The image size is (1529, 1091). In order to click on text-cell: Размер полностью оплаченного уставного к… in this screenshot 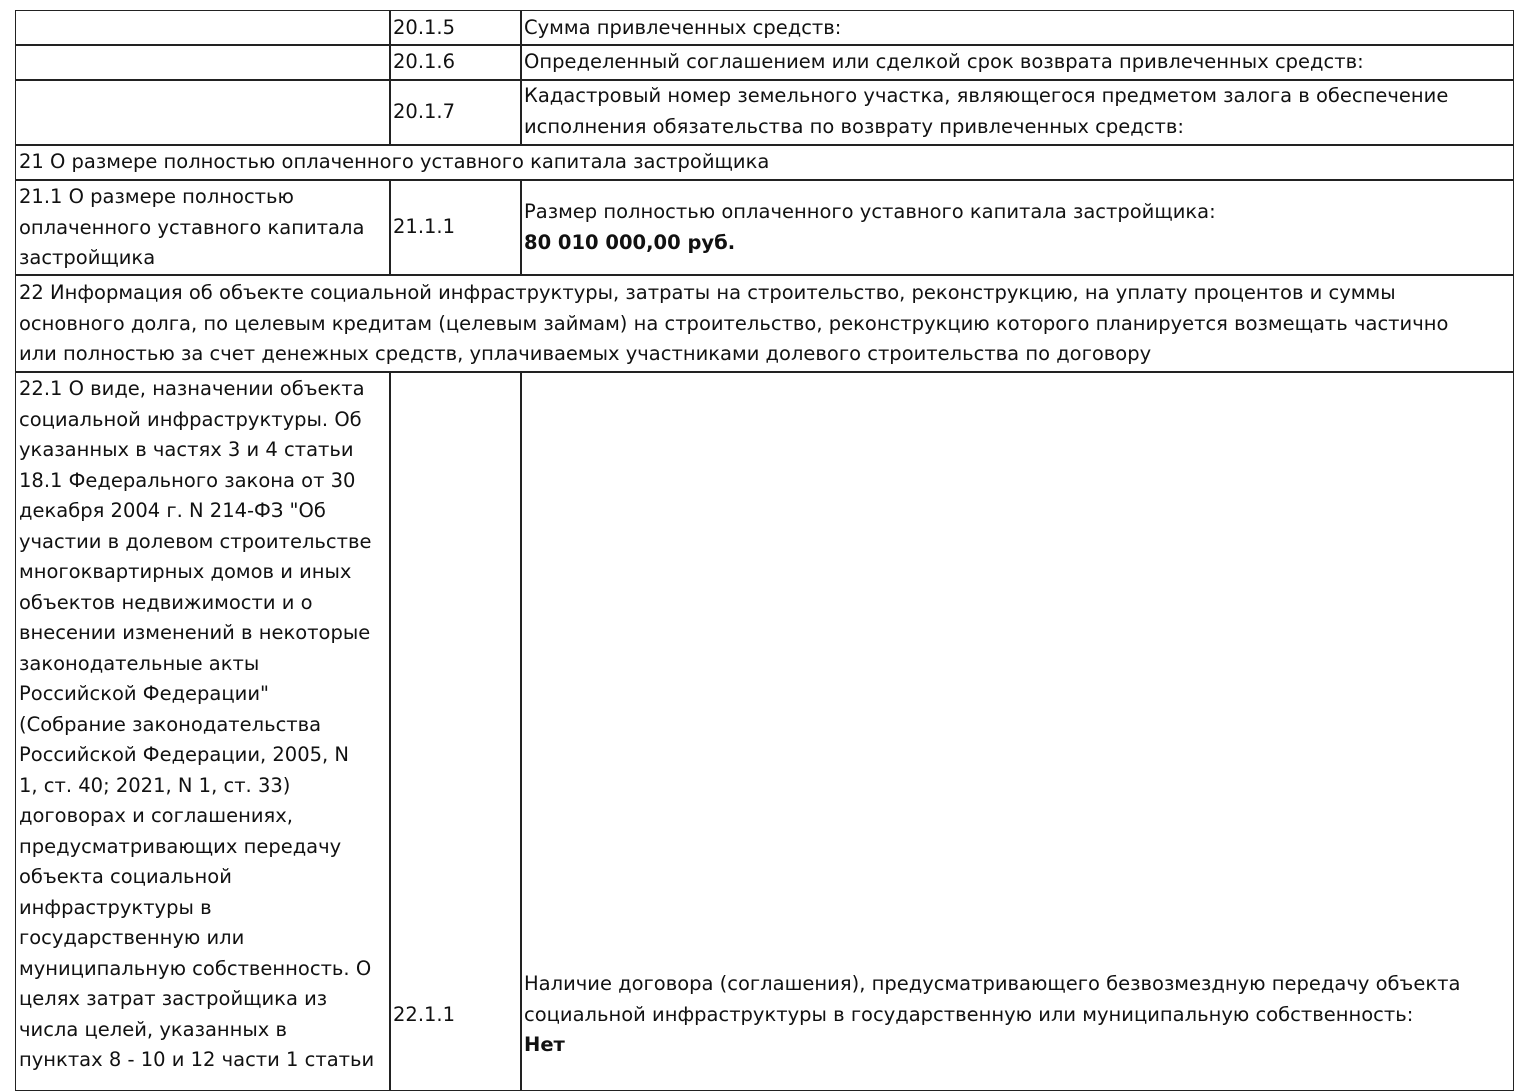, I will do `click(1017, 227)`.